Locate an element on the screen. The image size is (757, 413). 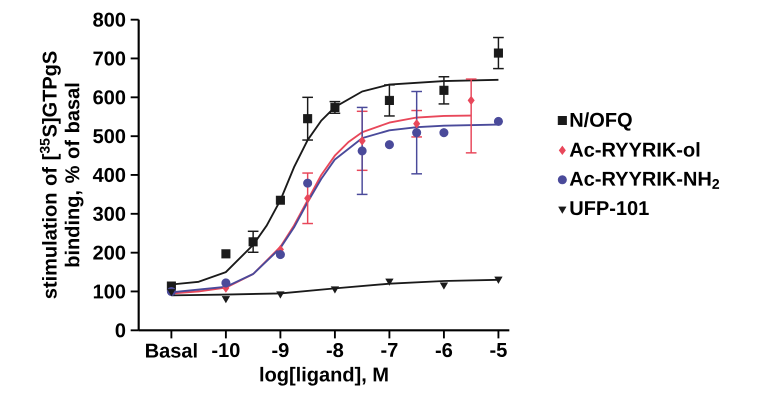
y-tick-label: 400 is located at coordinates (109, 175).